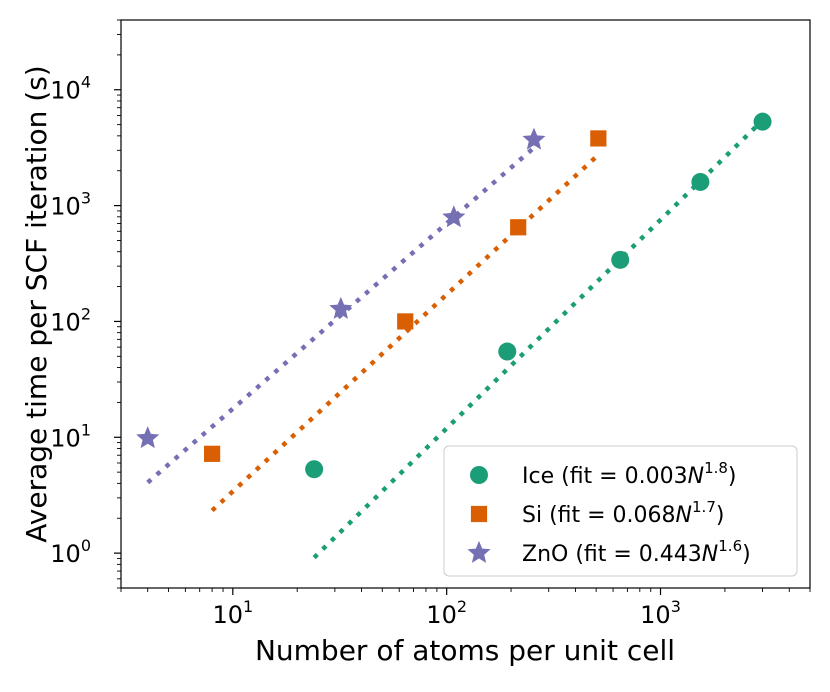  I want to click on legend-zno-marker, so click(479, 551).